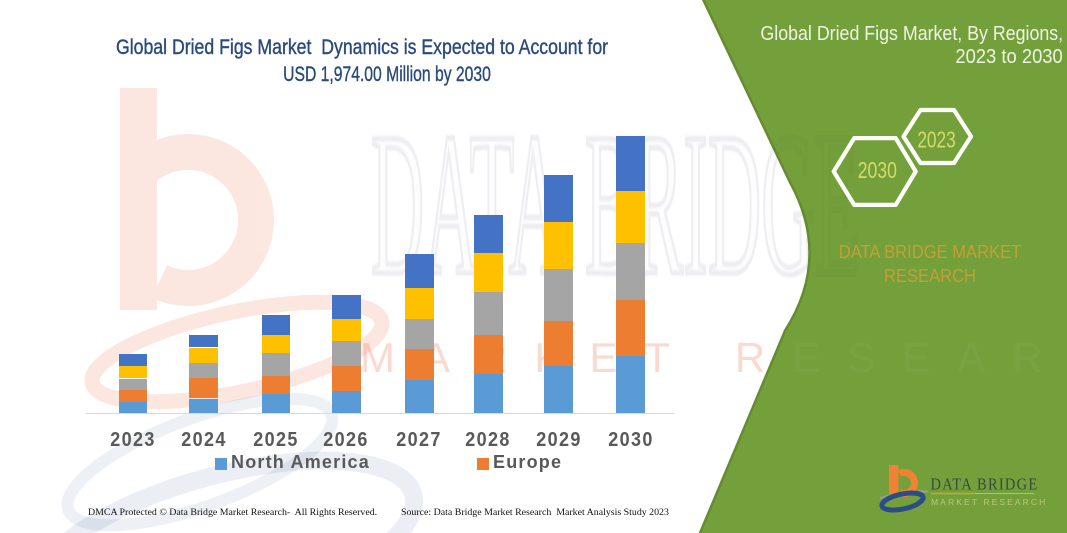 The width and height of the screenshot is (1067, 533). What do you see at coordinates (985, 484) in the screenshot?
I see `svg-text: DATA BRIDGE` at bounding box center [985, 484].